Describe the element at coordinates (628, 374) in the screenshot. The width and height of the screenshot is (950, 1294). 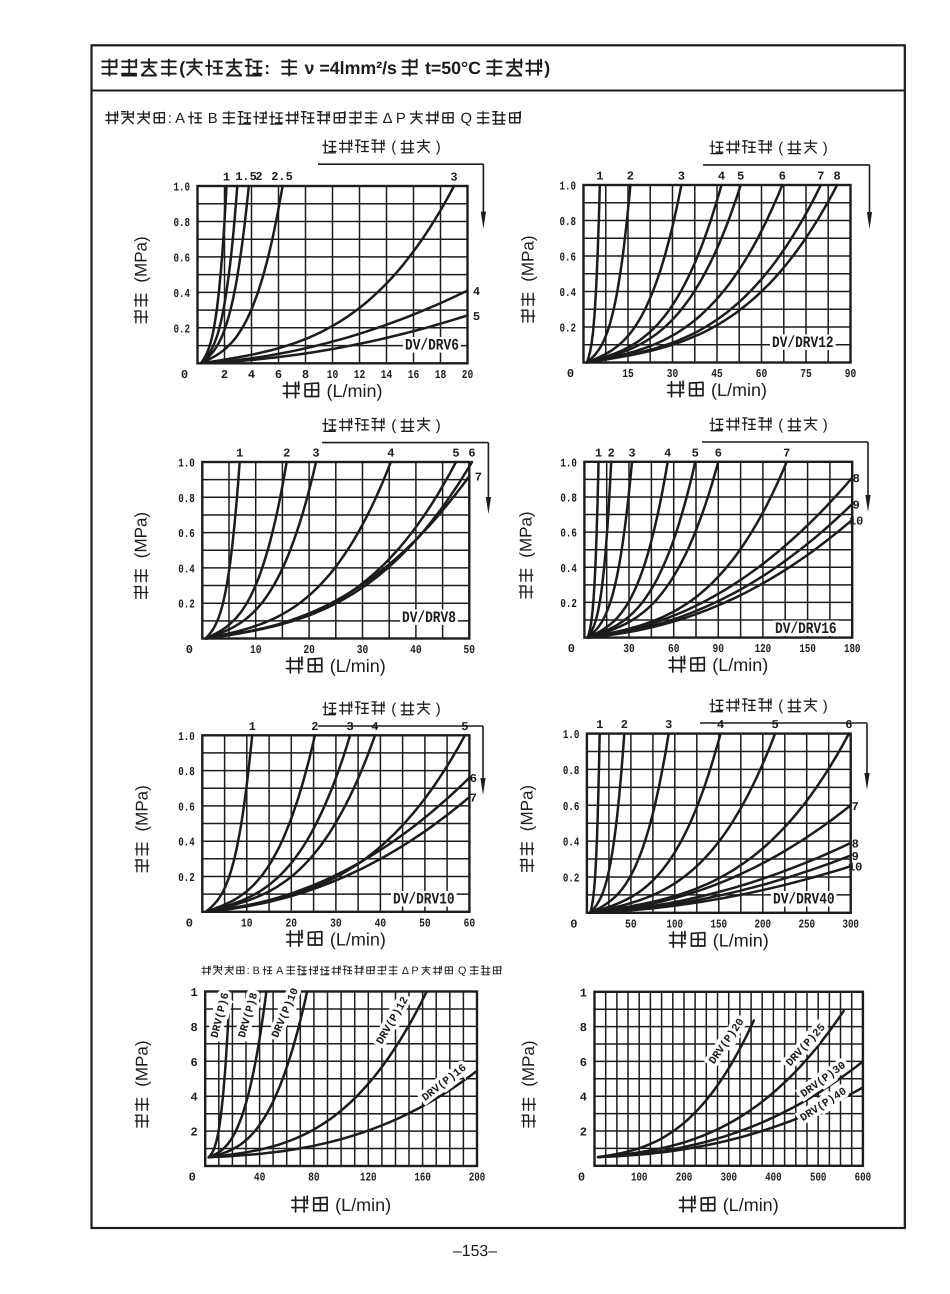
I see `svg-text: 15` at that location.